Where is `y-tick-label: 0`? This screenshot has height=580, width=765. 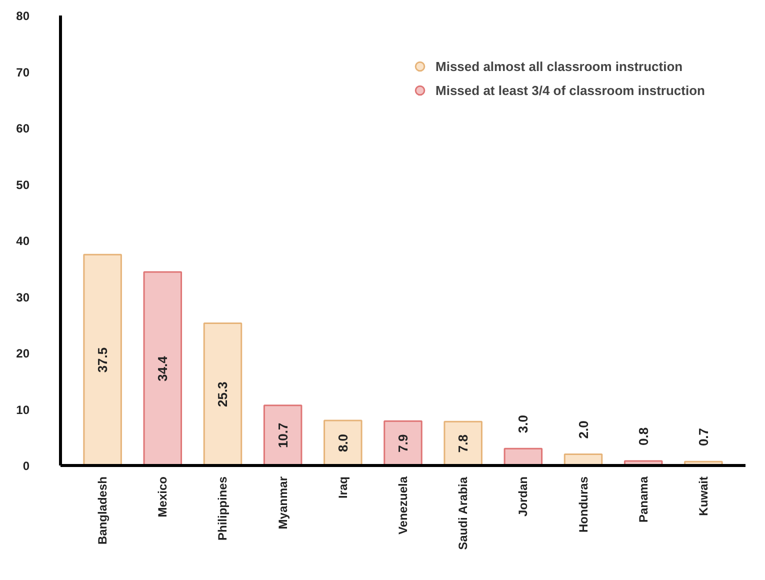
y-tick-label: 0 is located at coordinates (26, 466).